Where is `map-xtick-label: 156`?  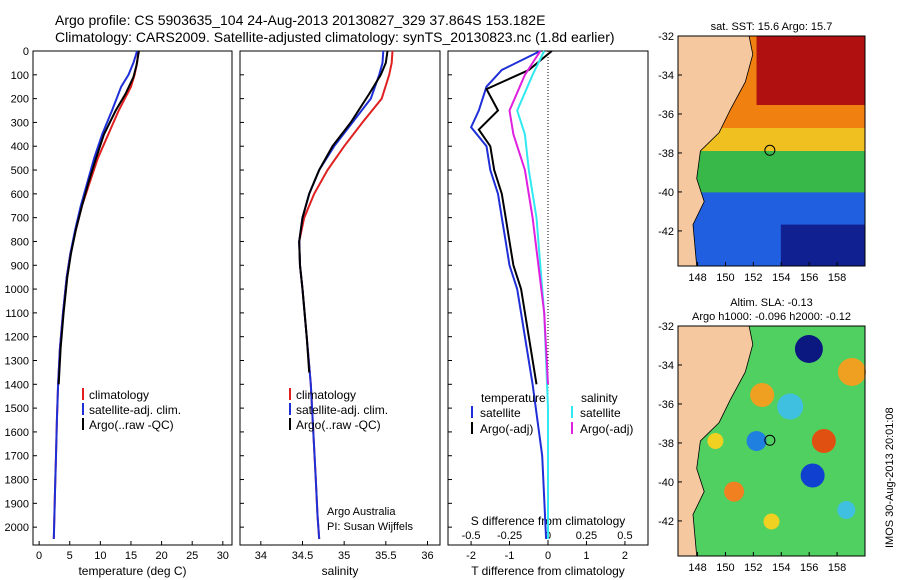
map-xtick-label: 156 is located at coordinates (809, 568).